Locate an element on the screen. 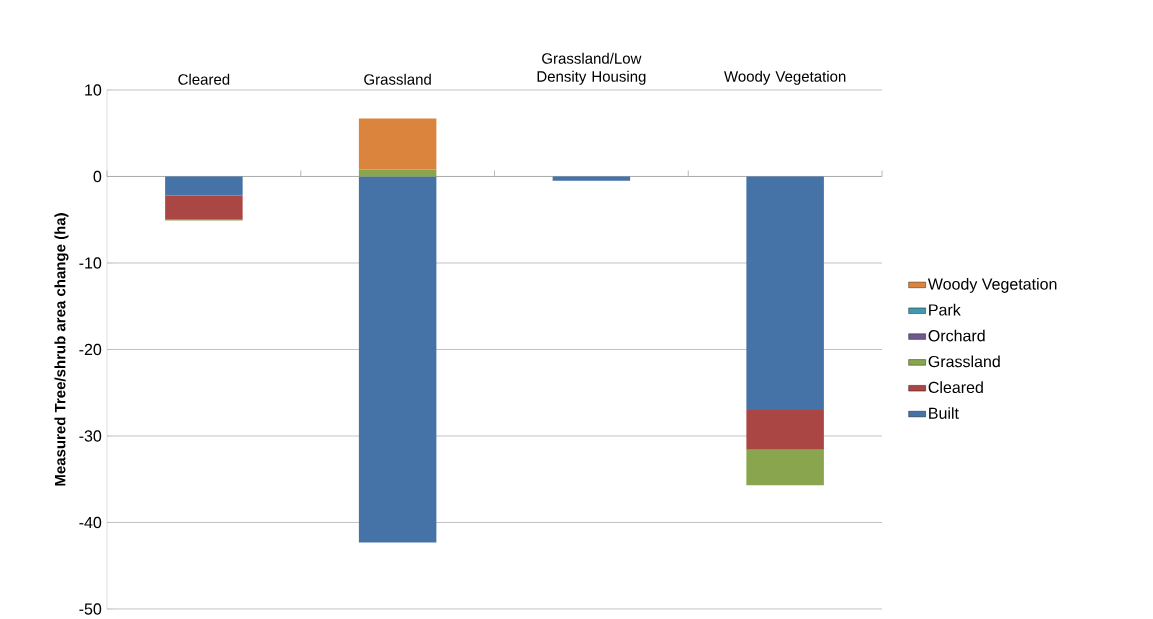 The width and height of the screenshot is (1153, 619). legend-label: Built is located at coordinates (944, 413).